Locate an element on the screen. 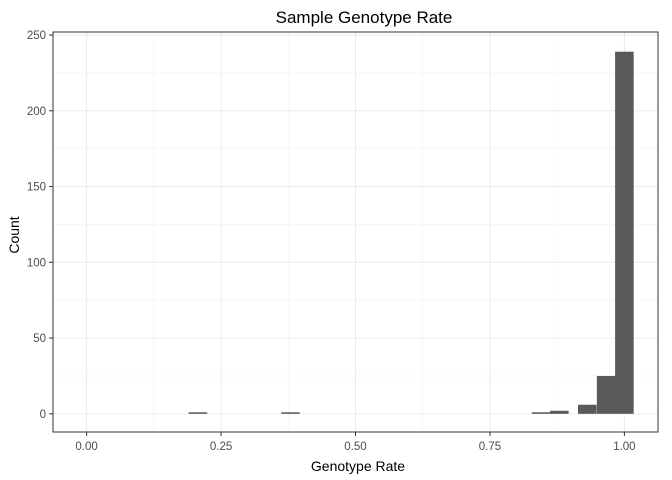 This screenshot has height=480, width=672. x-axis-label: Genotype Rate is located at coordinates (358, 466).